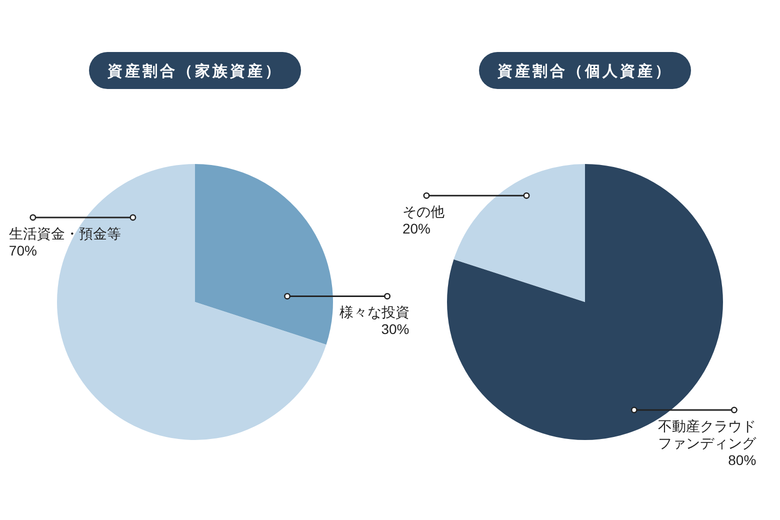  Describe the element at coordinates (374, 321) in the screenshot. I see `slice-label: 様々な投資 30%` at that location.